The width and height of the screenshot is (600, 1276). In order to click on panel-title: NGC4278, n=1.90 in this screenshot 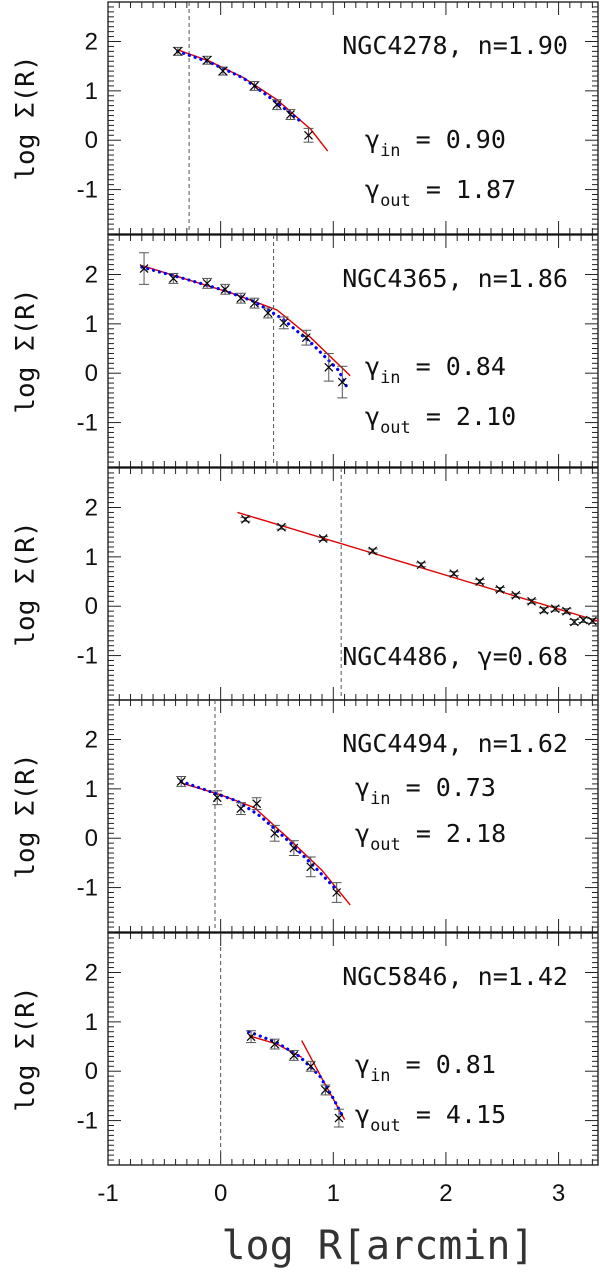, I will do `click(455, 45)`.